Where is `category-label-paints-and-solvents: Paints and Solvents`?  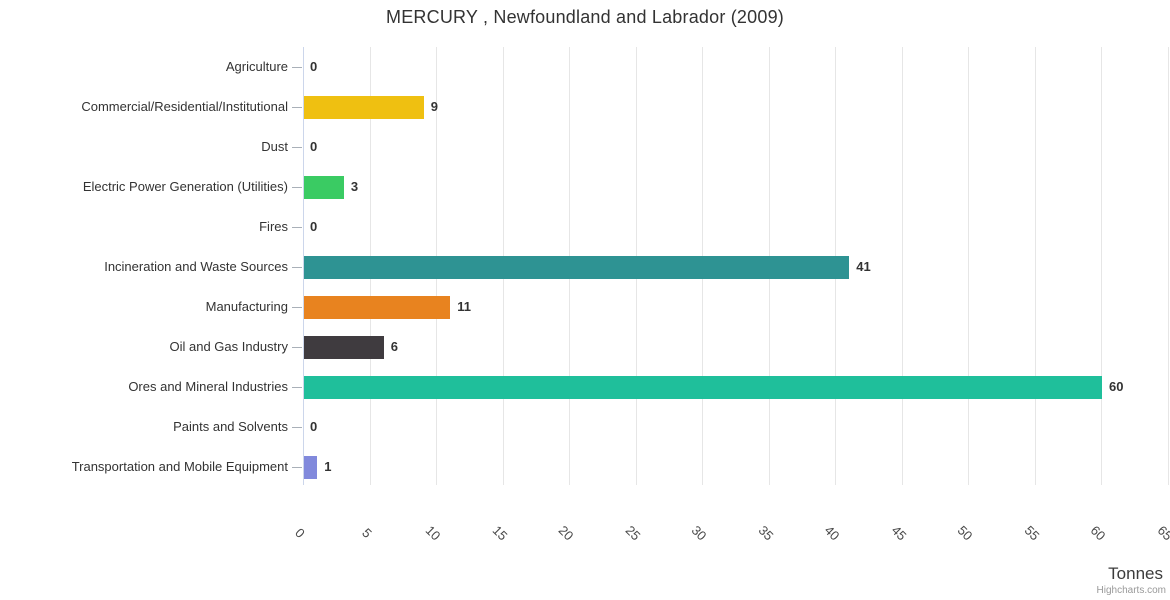 category-label-paints-and-solvents: Paints and Solvents is located at coordinates (230, 426).